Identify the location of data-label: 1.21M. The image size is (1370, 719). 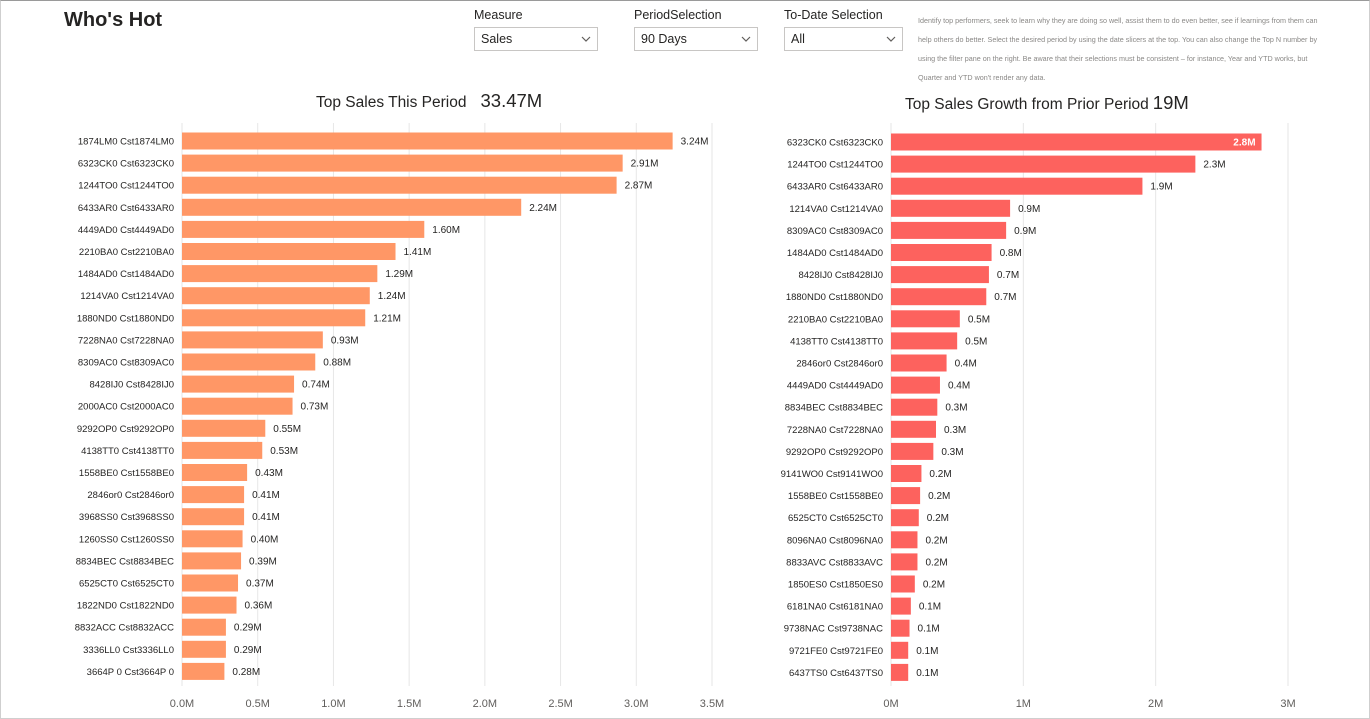
(387, 318).